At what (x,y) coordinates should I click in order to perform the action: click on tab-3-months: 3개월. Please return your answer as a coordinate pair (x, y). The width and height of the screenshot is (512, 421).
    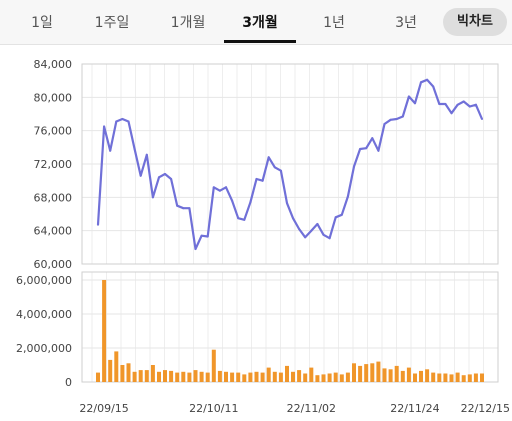
    Looking at the image, I should click on (260, 23).